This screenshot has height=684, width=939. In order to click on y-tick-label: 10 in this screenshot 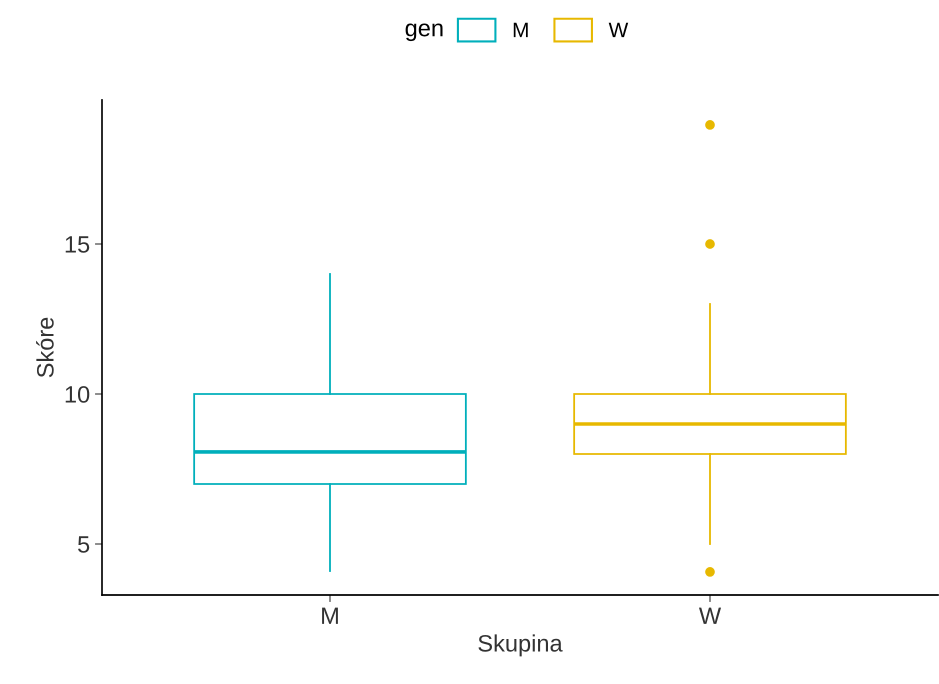, I will do `click(78, 394)`.